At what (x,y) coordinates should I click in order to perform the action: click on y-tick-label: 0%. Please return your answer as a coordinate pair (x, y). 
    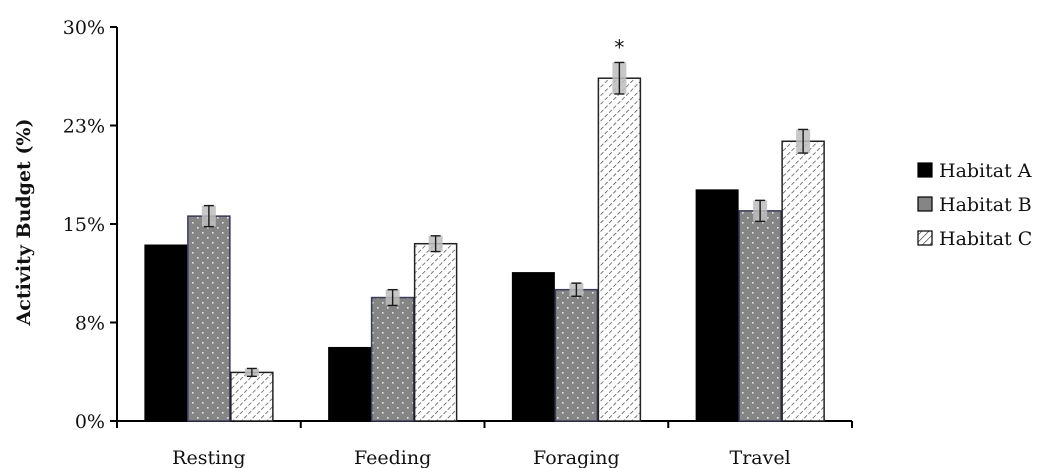
    Looking at the image, I should click on (90, 422).